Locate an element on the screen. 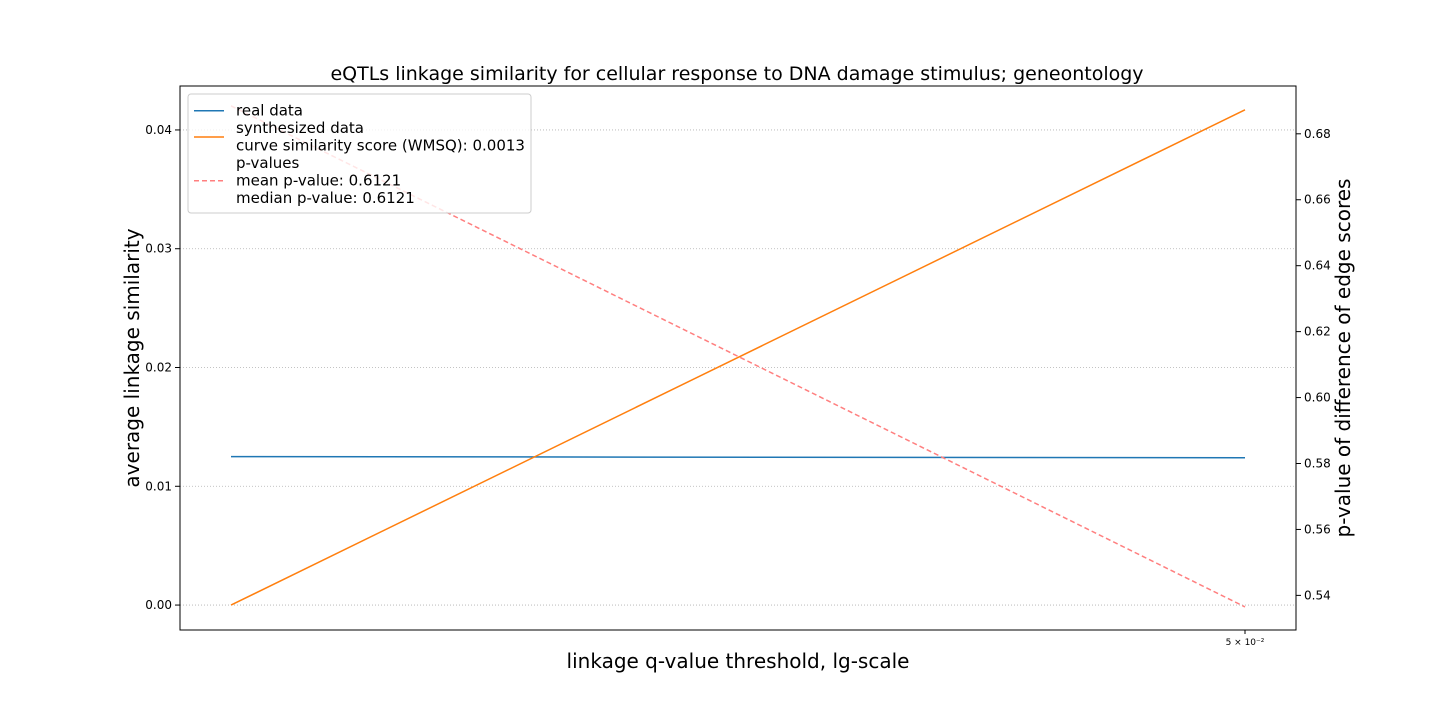 This screenshot has height=720, width=1440. right-y-tick-label: 0.68 is located at coordinates (1317, 134).